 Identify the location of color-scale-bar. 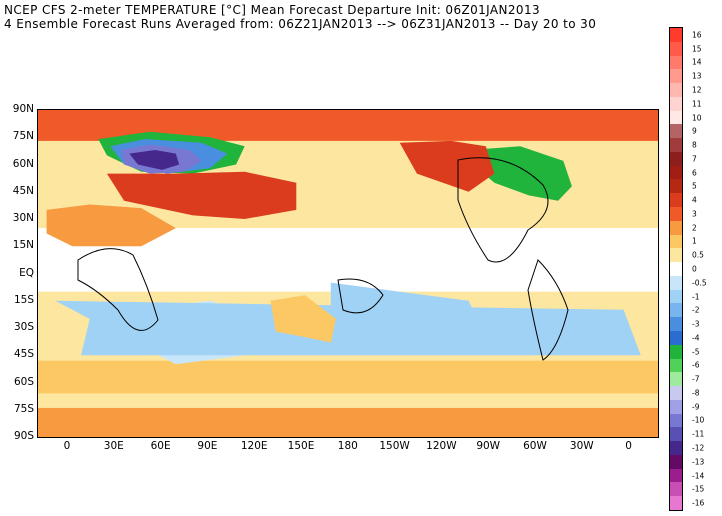
(676, 269).